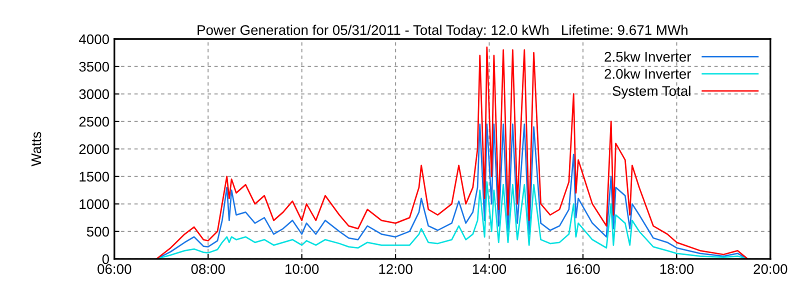 The width and height of the screenshot is (800, 300). I want to click on y-tick-label: 2500, so click(94, 121).